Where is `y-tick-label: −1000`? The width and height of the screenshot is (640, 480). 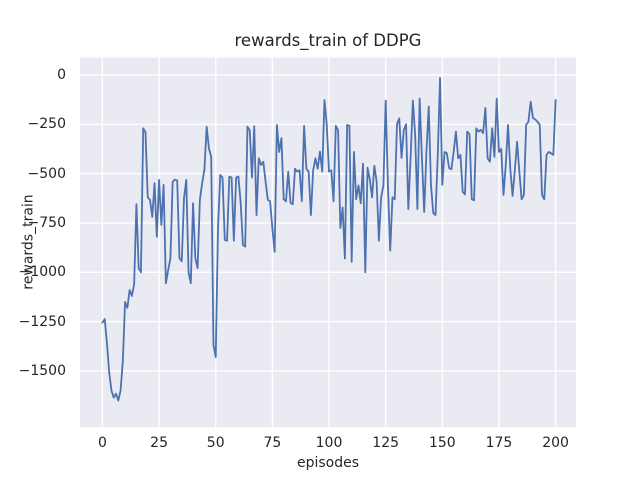
y-tick-label: −1000 is located at coordinates (42, 272).